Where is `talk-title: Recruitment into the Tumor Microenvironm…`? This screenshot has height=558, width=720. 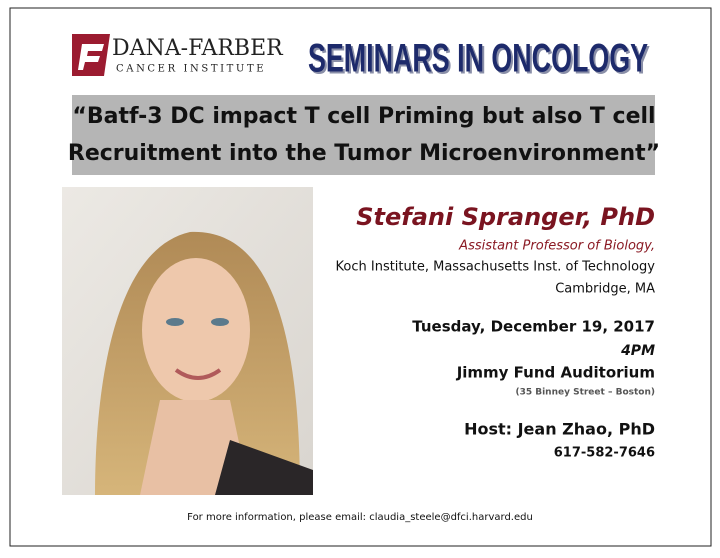
talk-title: Recruitment into the Tumor Microenvironm… is located at coordinates (364, 153).